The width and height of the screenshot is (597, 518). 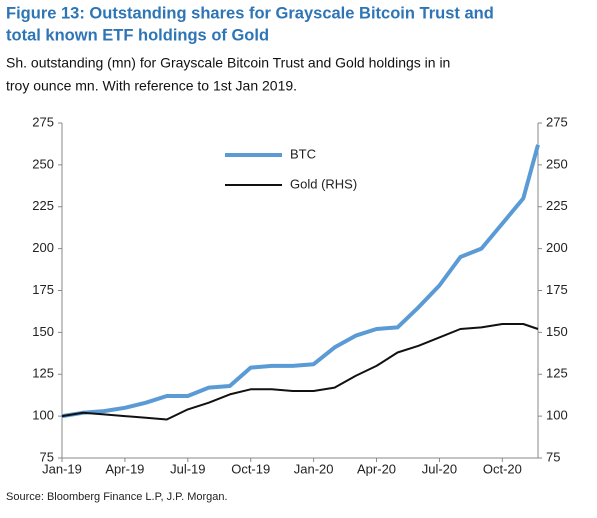 I want to click on y-tick-label: 175, so click(x=43, y=289).